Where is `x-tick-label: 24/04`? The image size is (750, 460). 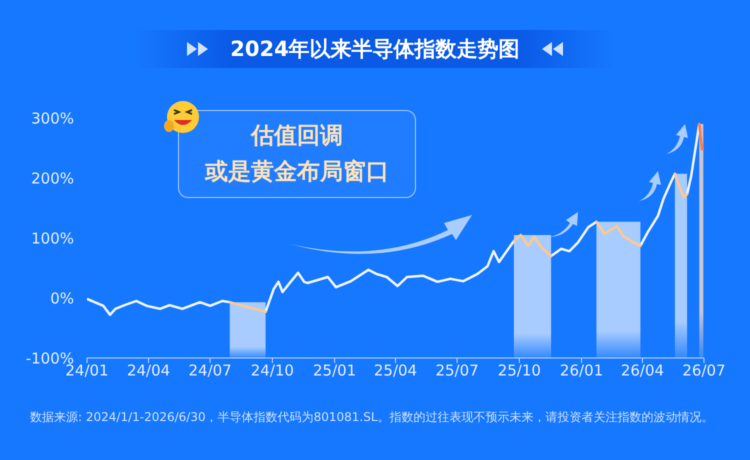 x-tick-label: 24/04 is located at coordinates (148, 371).